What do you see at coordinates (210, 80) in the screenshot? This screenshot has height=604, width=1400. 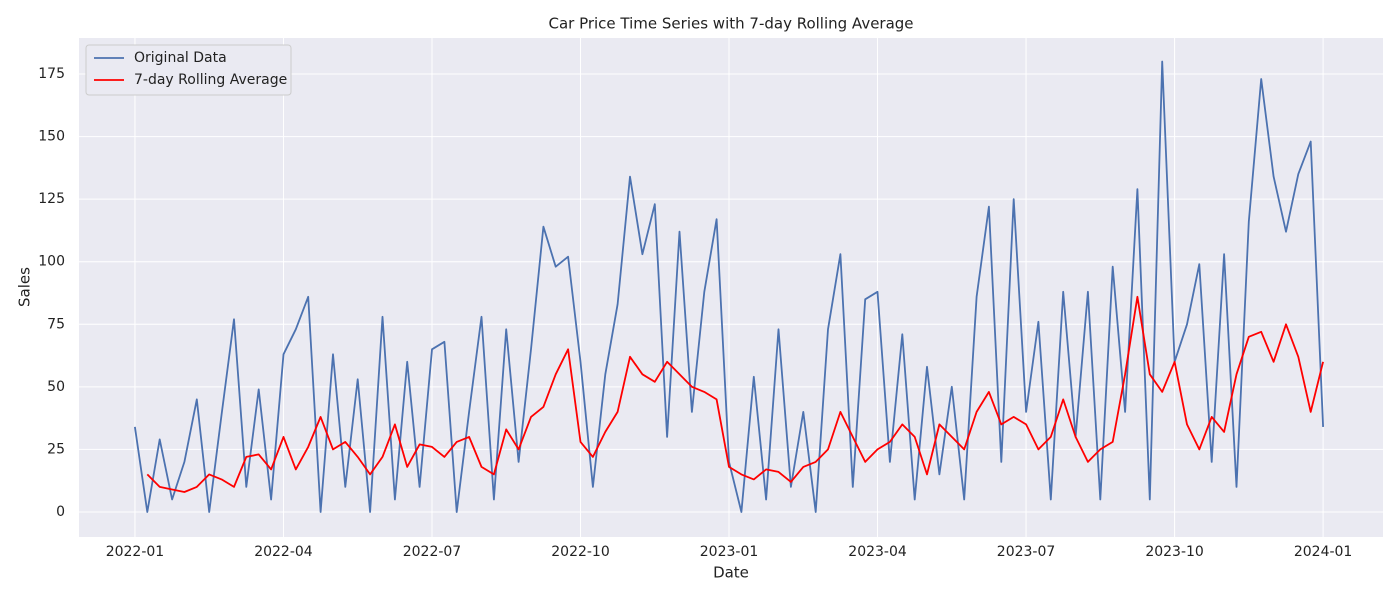 I see `legend-label: 7-day Rolling Average` at bounding box center [210, 80].